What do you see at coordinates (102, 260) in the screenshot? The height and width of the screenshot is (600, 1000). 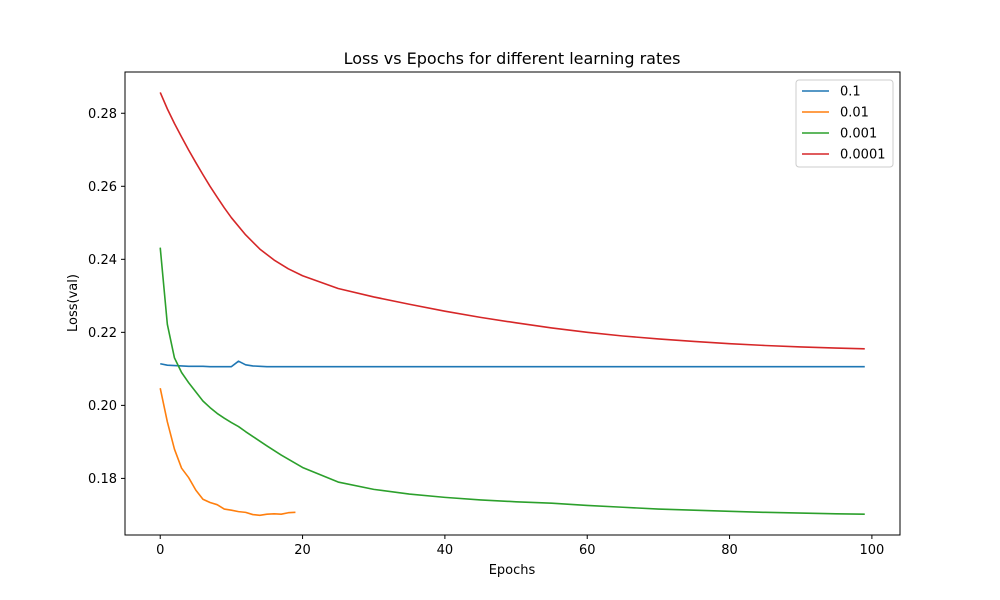 I see `y-tick-label: 0.24` at bounding box center [102, 260].